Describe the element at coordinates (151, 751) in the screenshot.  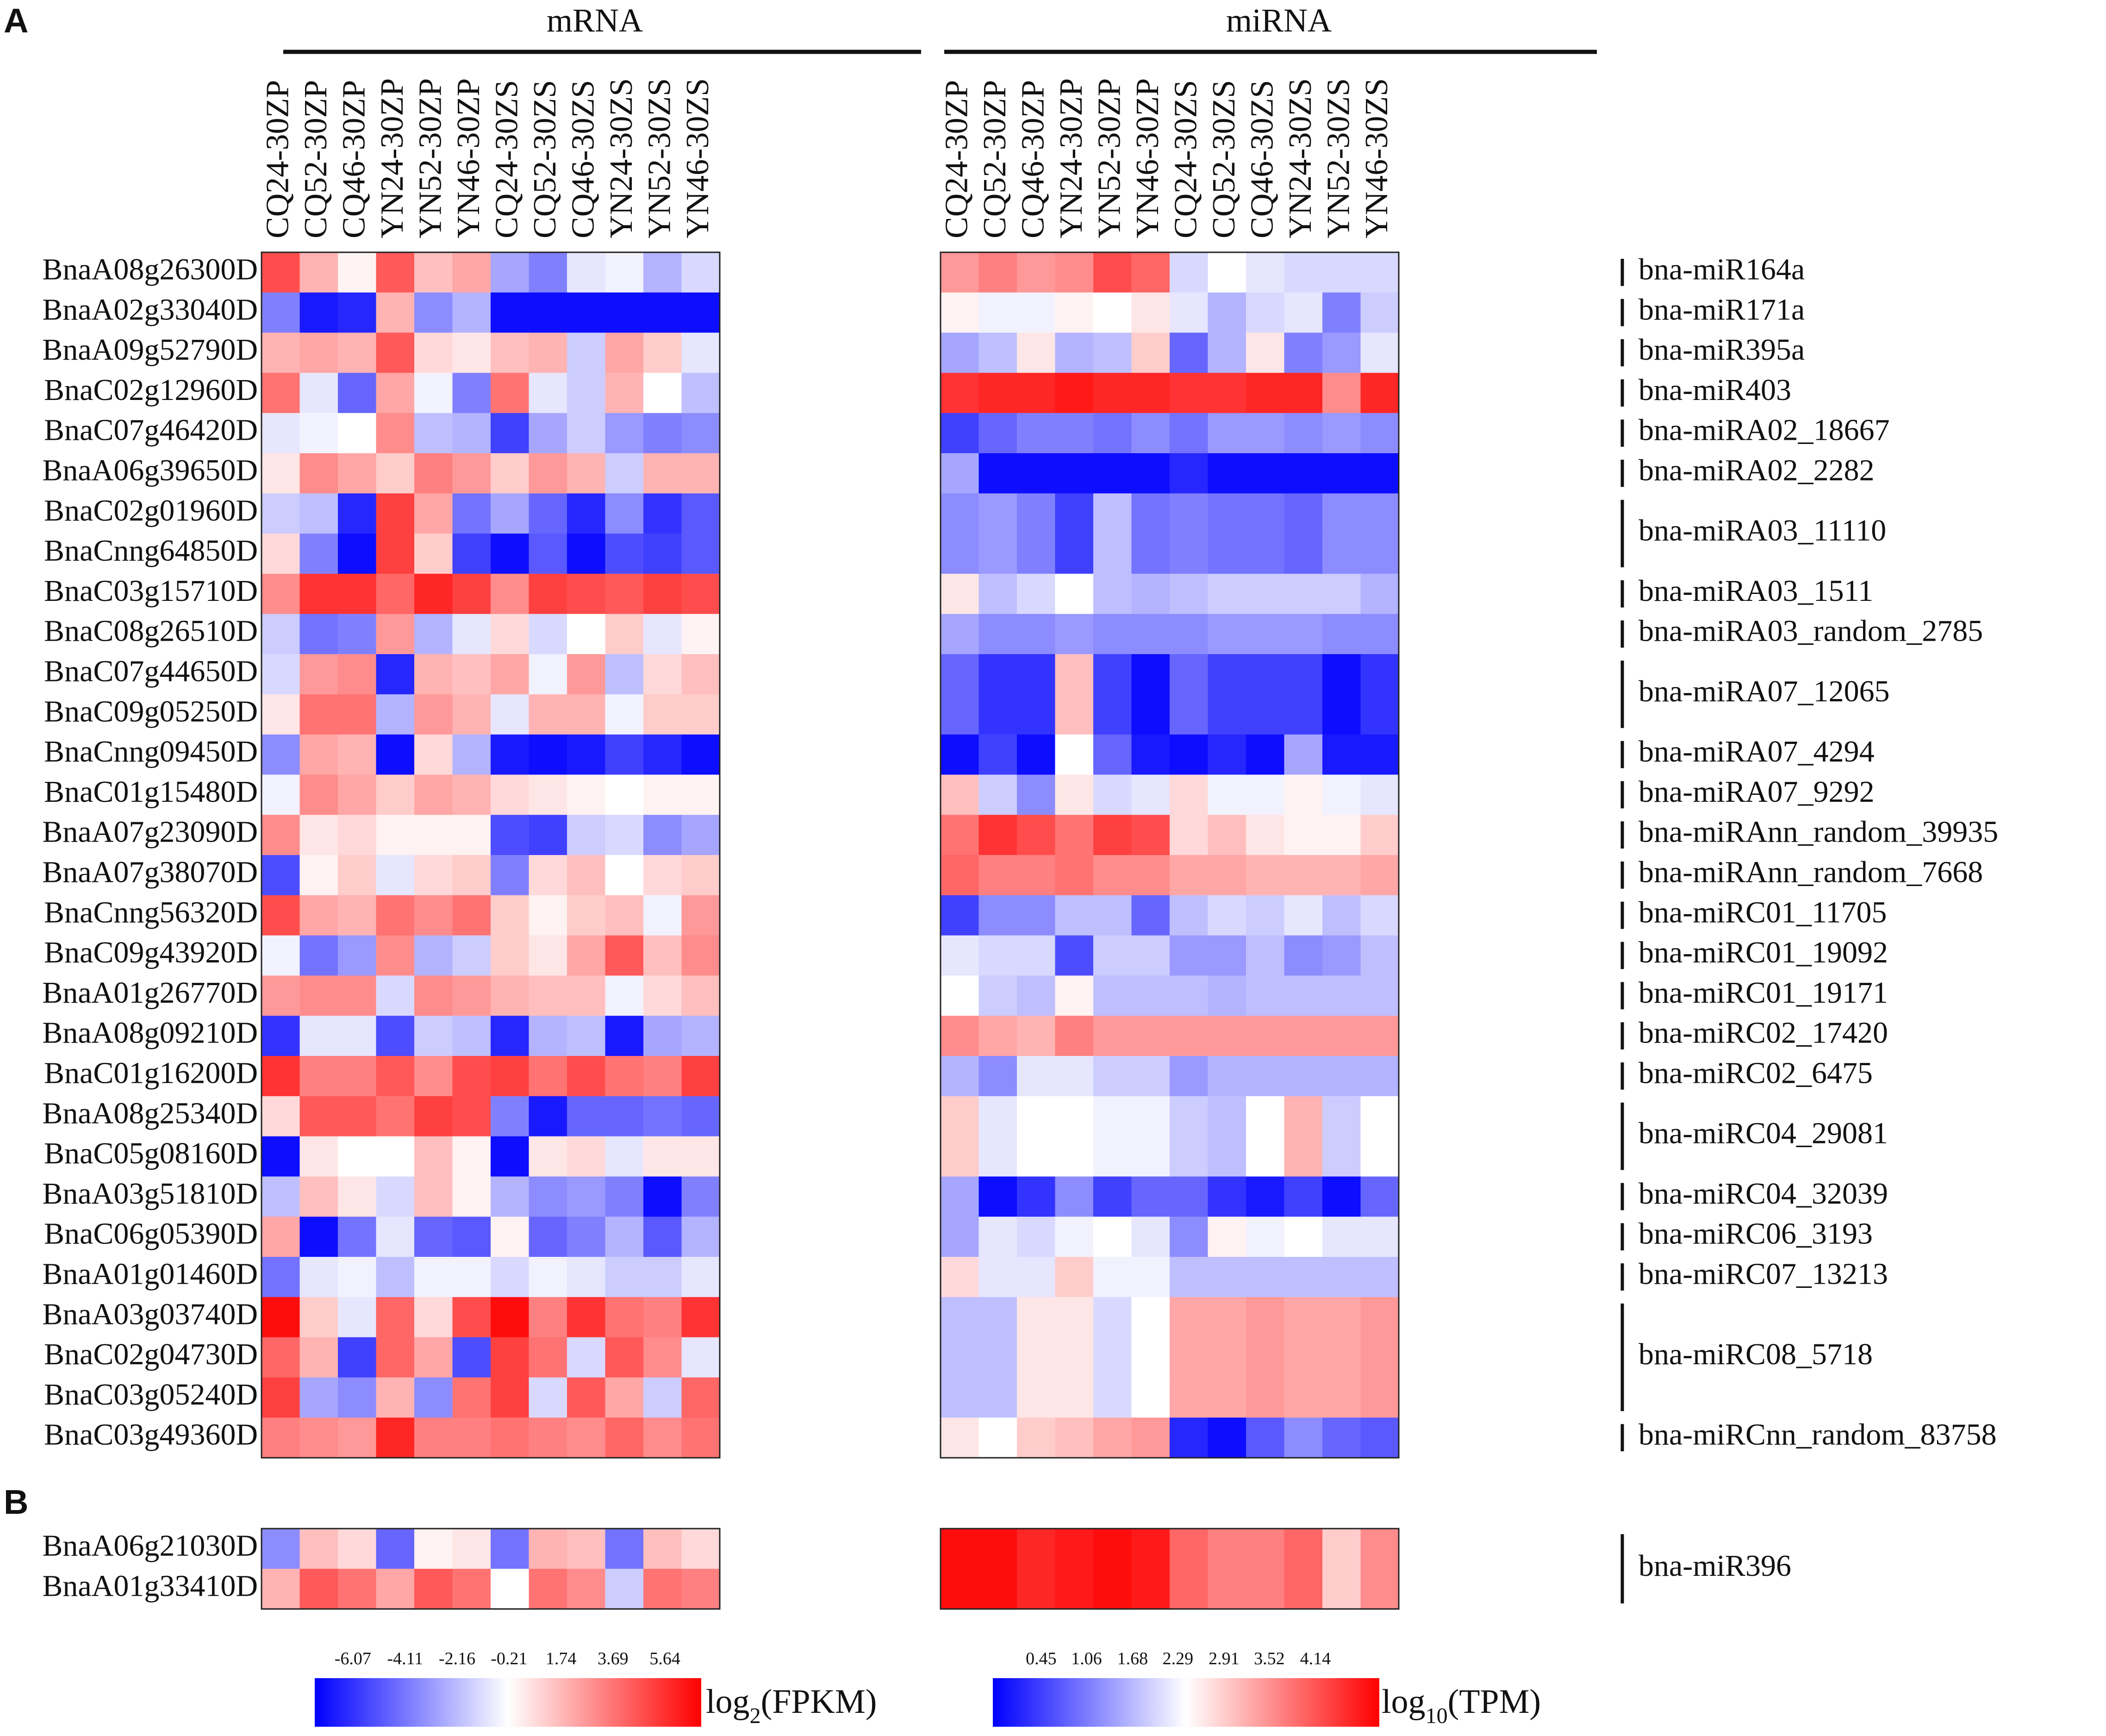
I see `gene-label: BnaCnng09450D` at that location.